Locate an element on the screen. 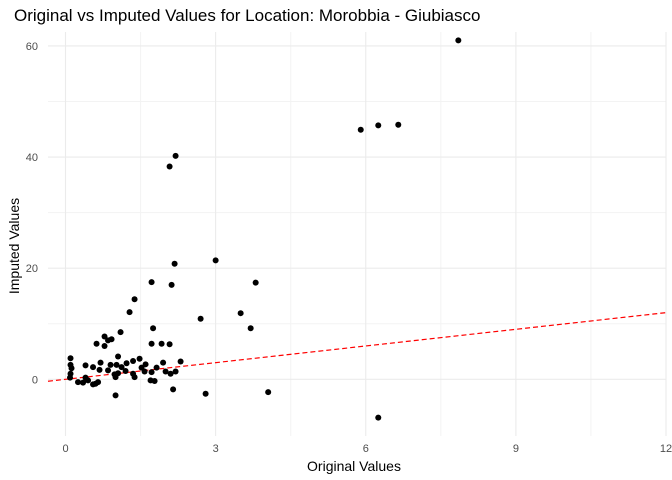  x-tick-label: 0 is located at coordinates (65, 449).